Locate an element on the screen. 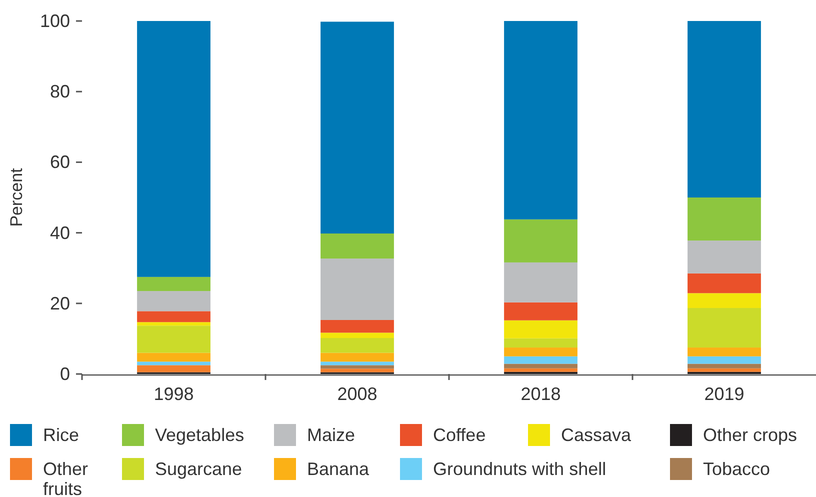  legend-label: Groundnuts with shell is located at coordinates (519, 469).